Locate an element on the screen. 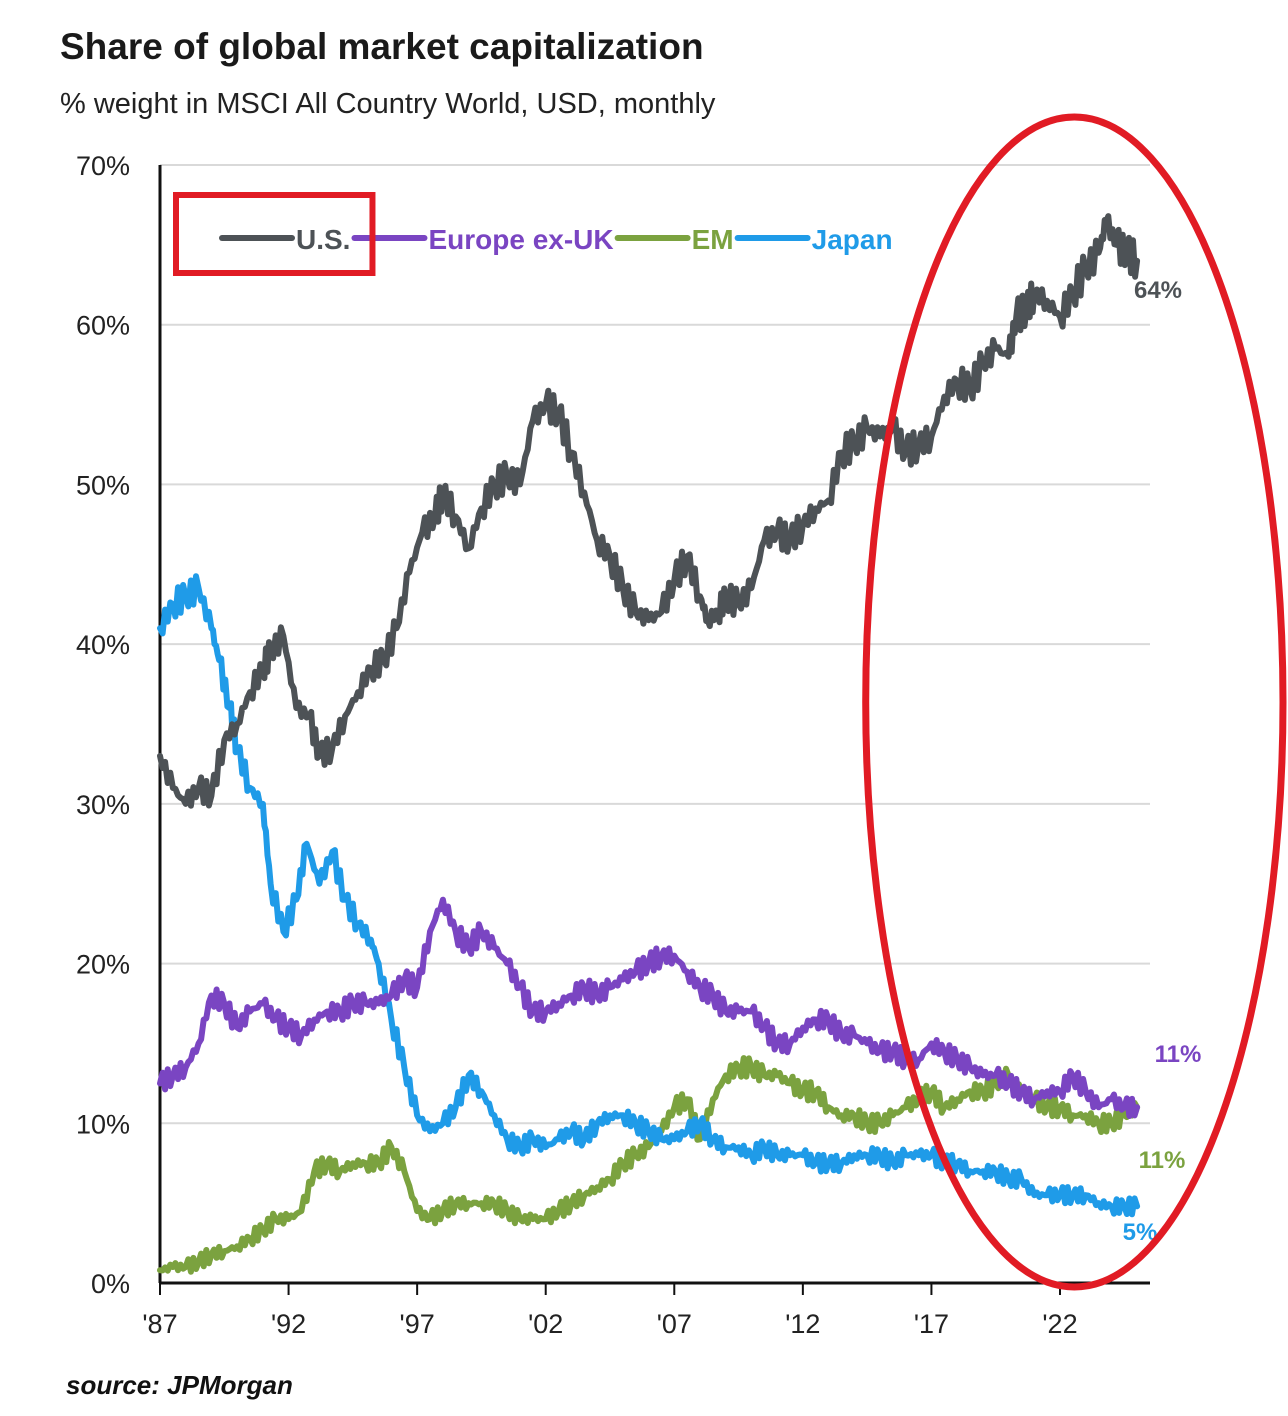 Image resolution: width=1288 pixels, height=1416 pixels. y-tick-label: 0% is located at coordinates (110, 1284).